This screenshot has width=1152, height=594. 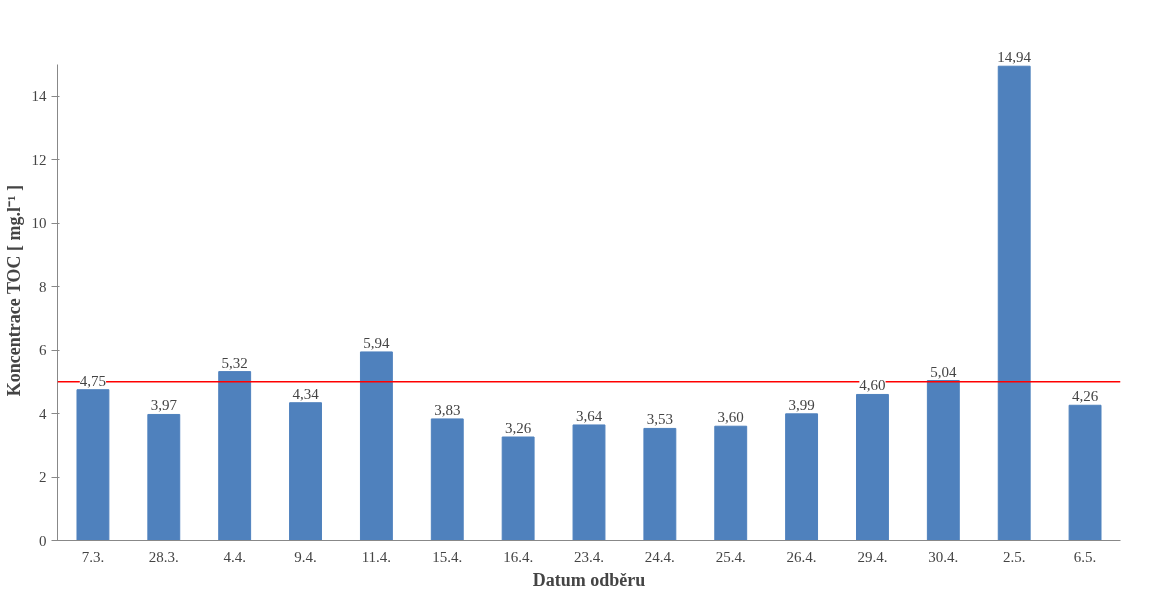 I want to click on y-tick-label: 14, so click(x=39, y=96).